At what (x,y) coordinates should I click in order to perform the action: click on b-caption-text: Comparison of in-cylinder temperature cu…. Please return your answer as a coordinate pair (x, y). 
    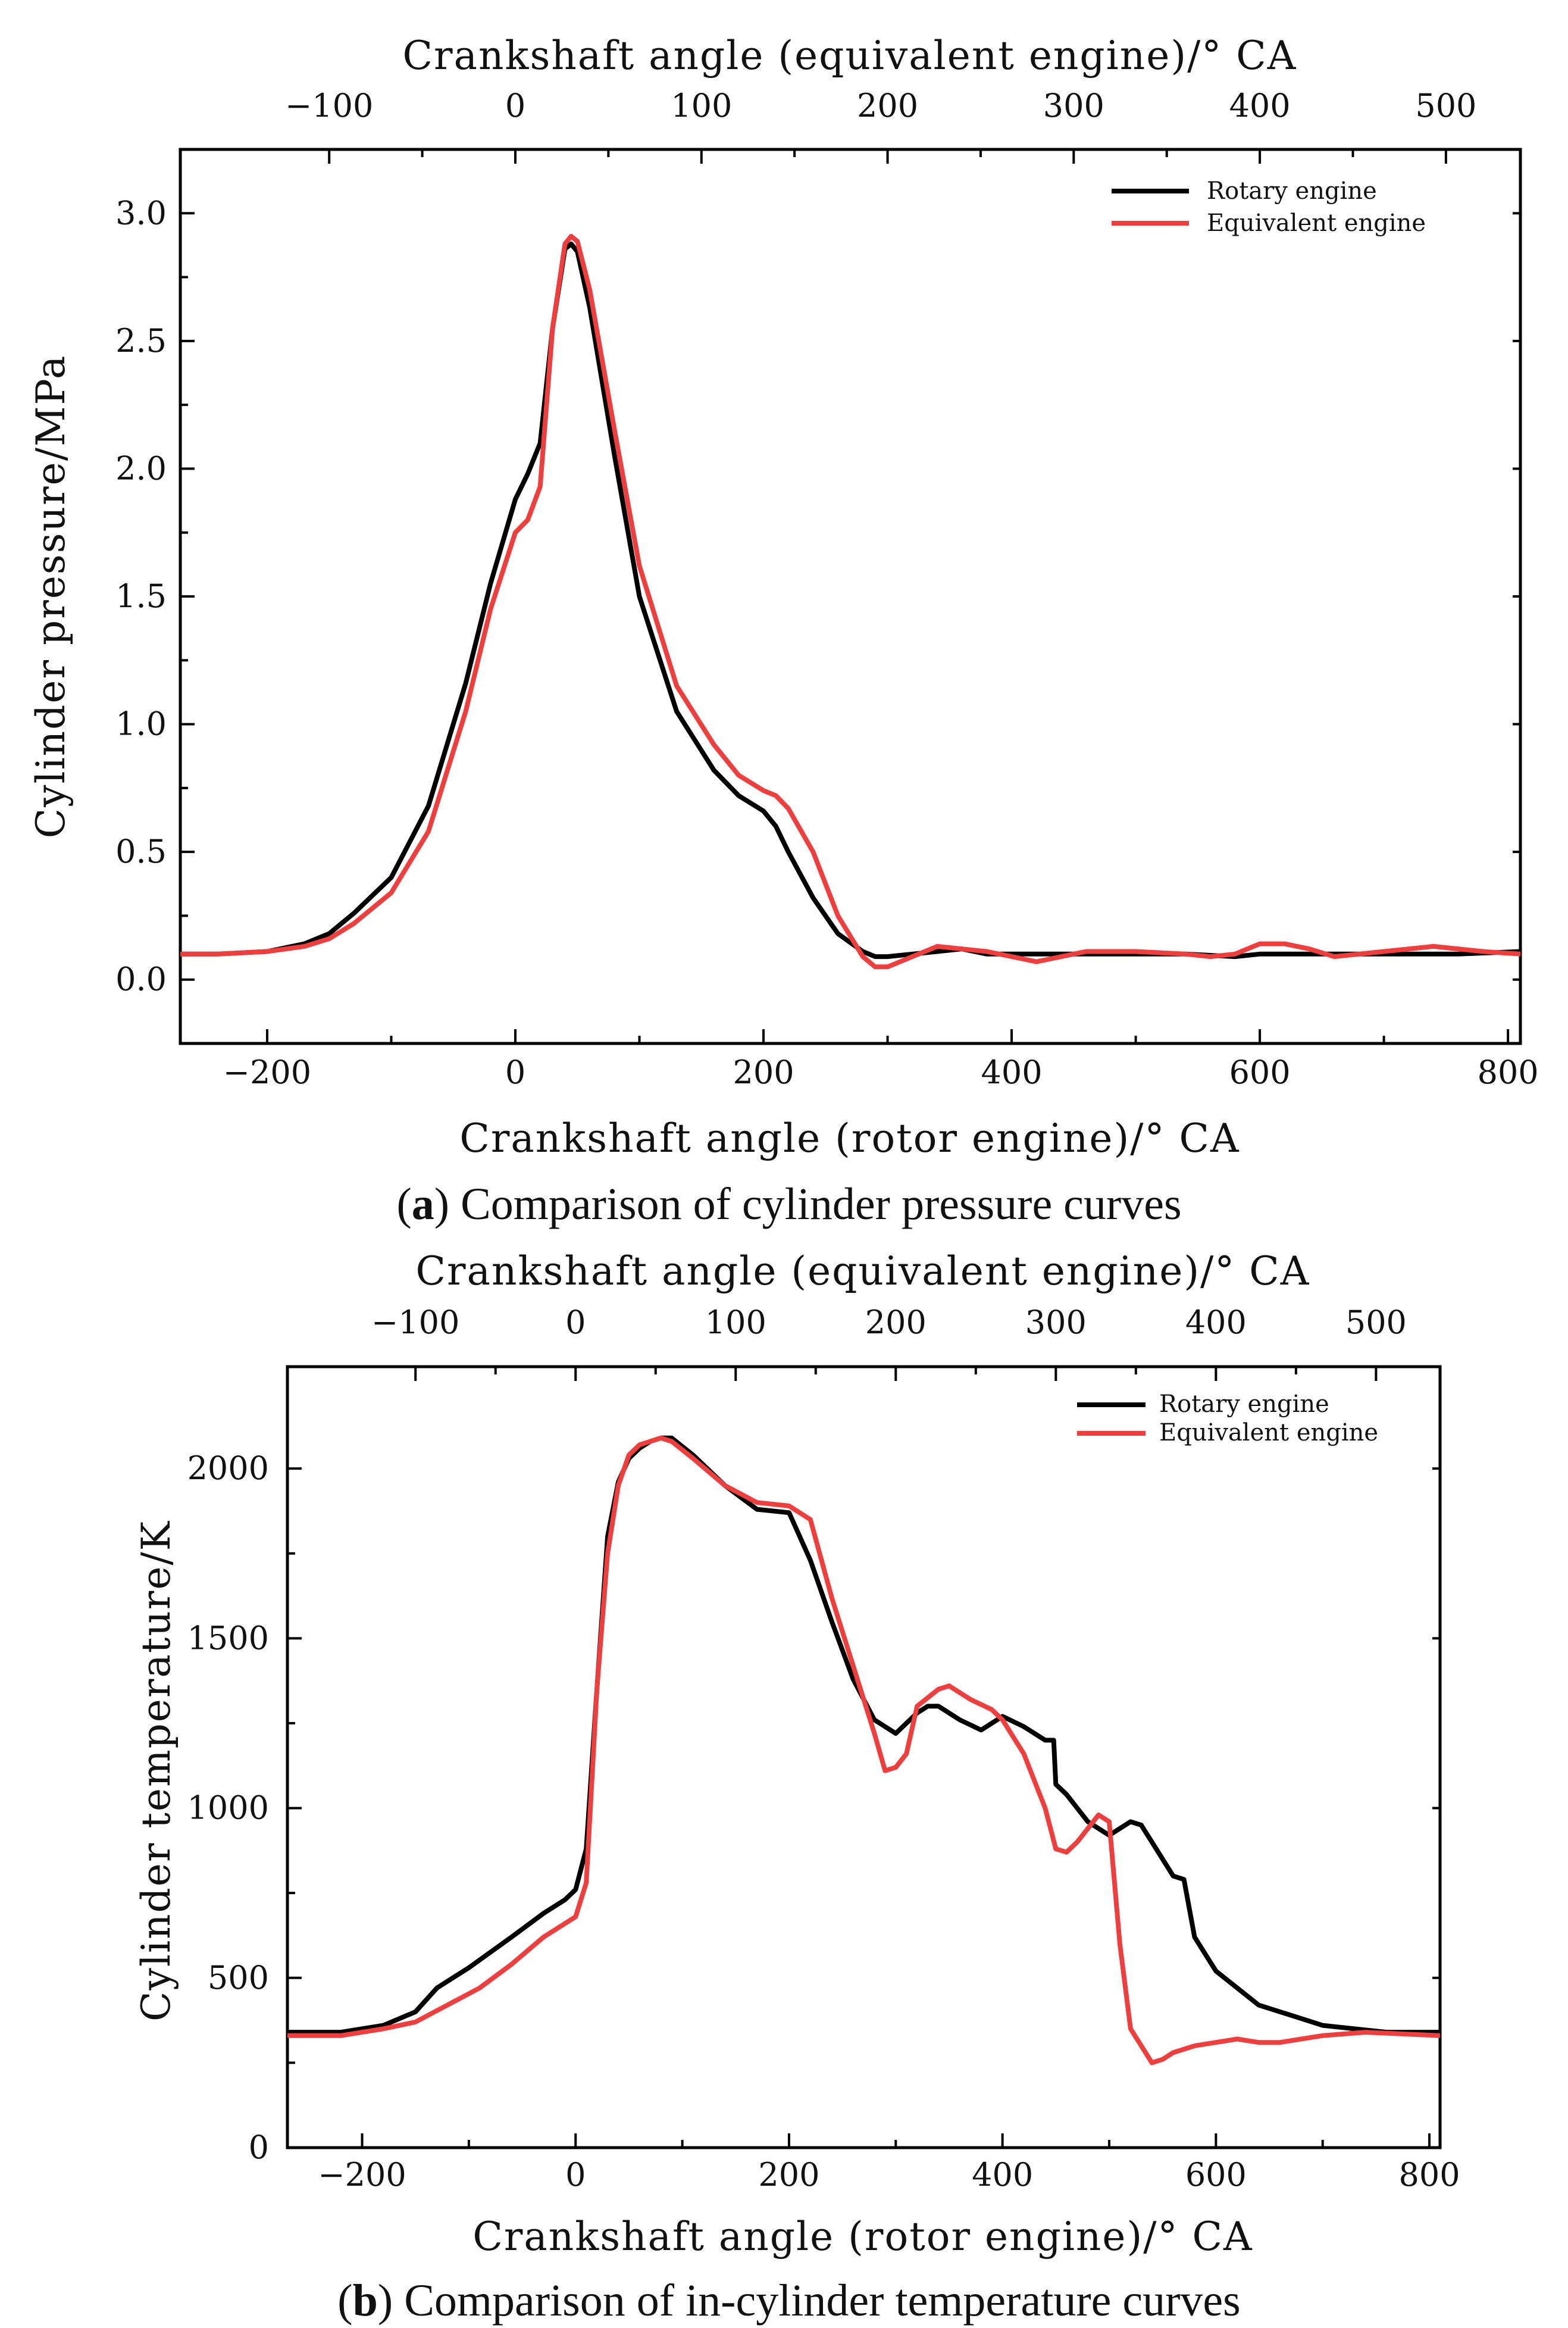
    Looking at the image, I should click on (823, 2301).